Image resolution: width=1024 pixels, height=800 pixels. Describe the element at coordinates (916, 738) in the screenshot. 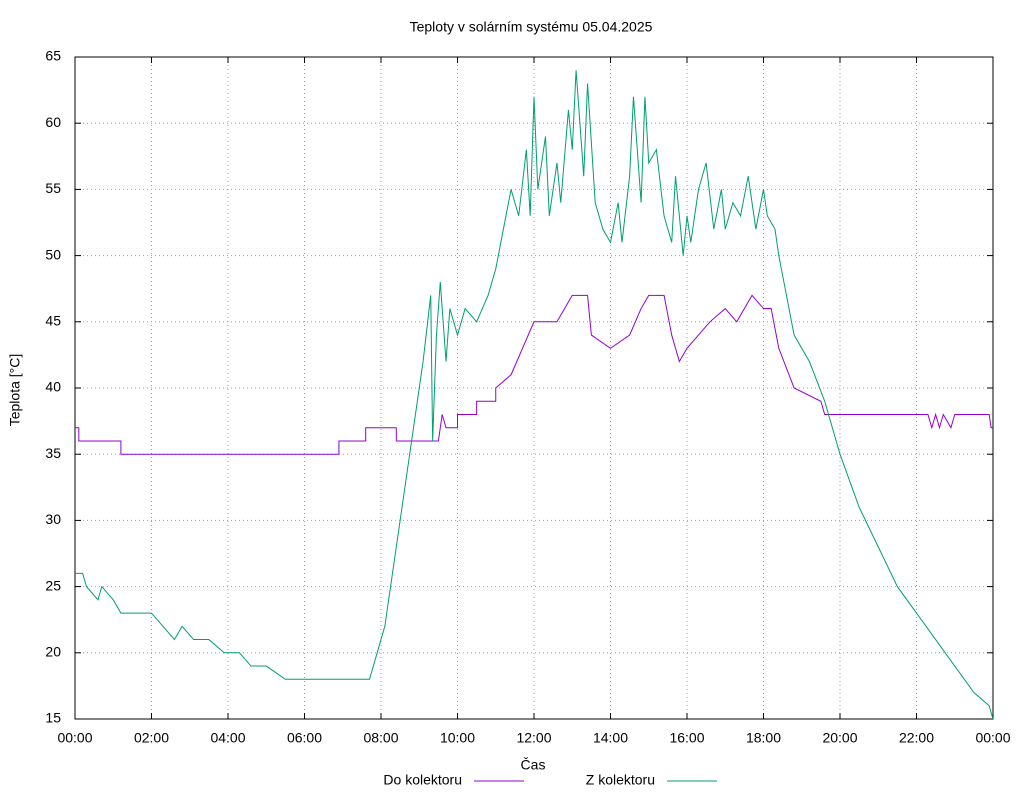

I see `x-tick-label: 22:00` at that location.